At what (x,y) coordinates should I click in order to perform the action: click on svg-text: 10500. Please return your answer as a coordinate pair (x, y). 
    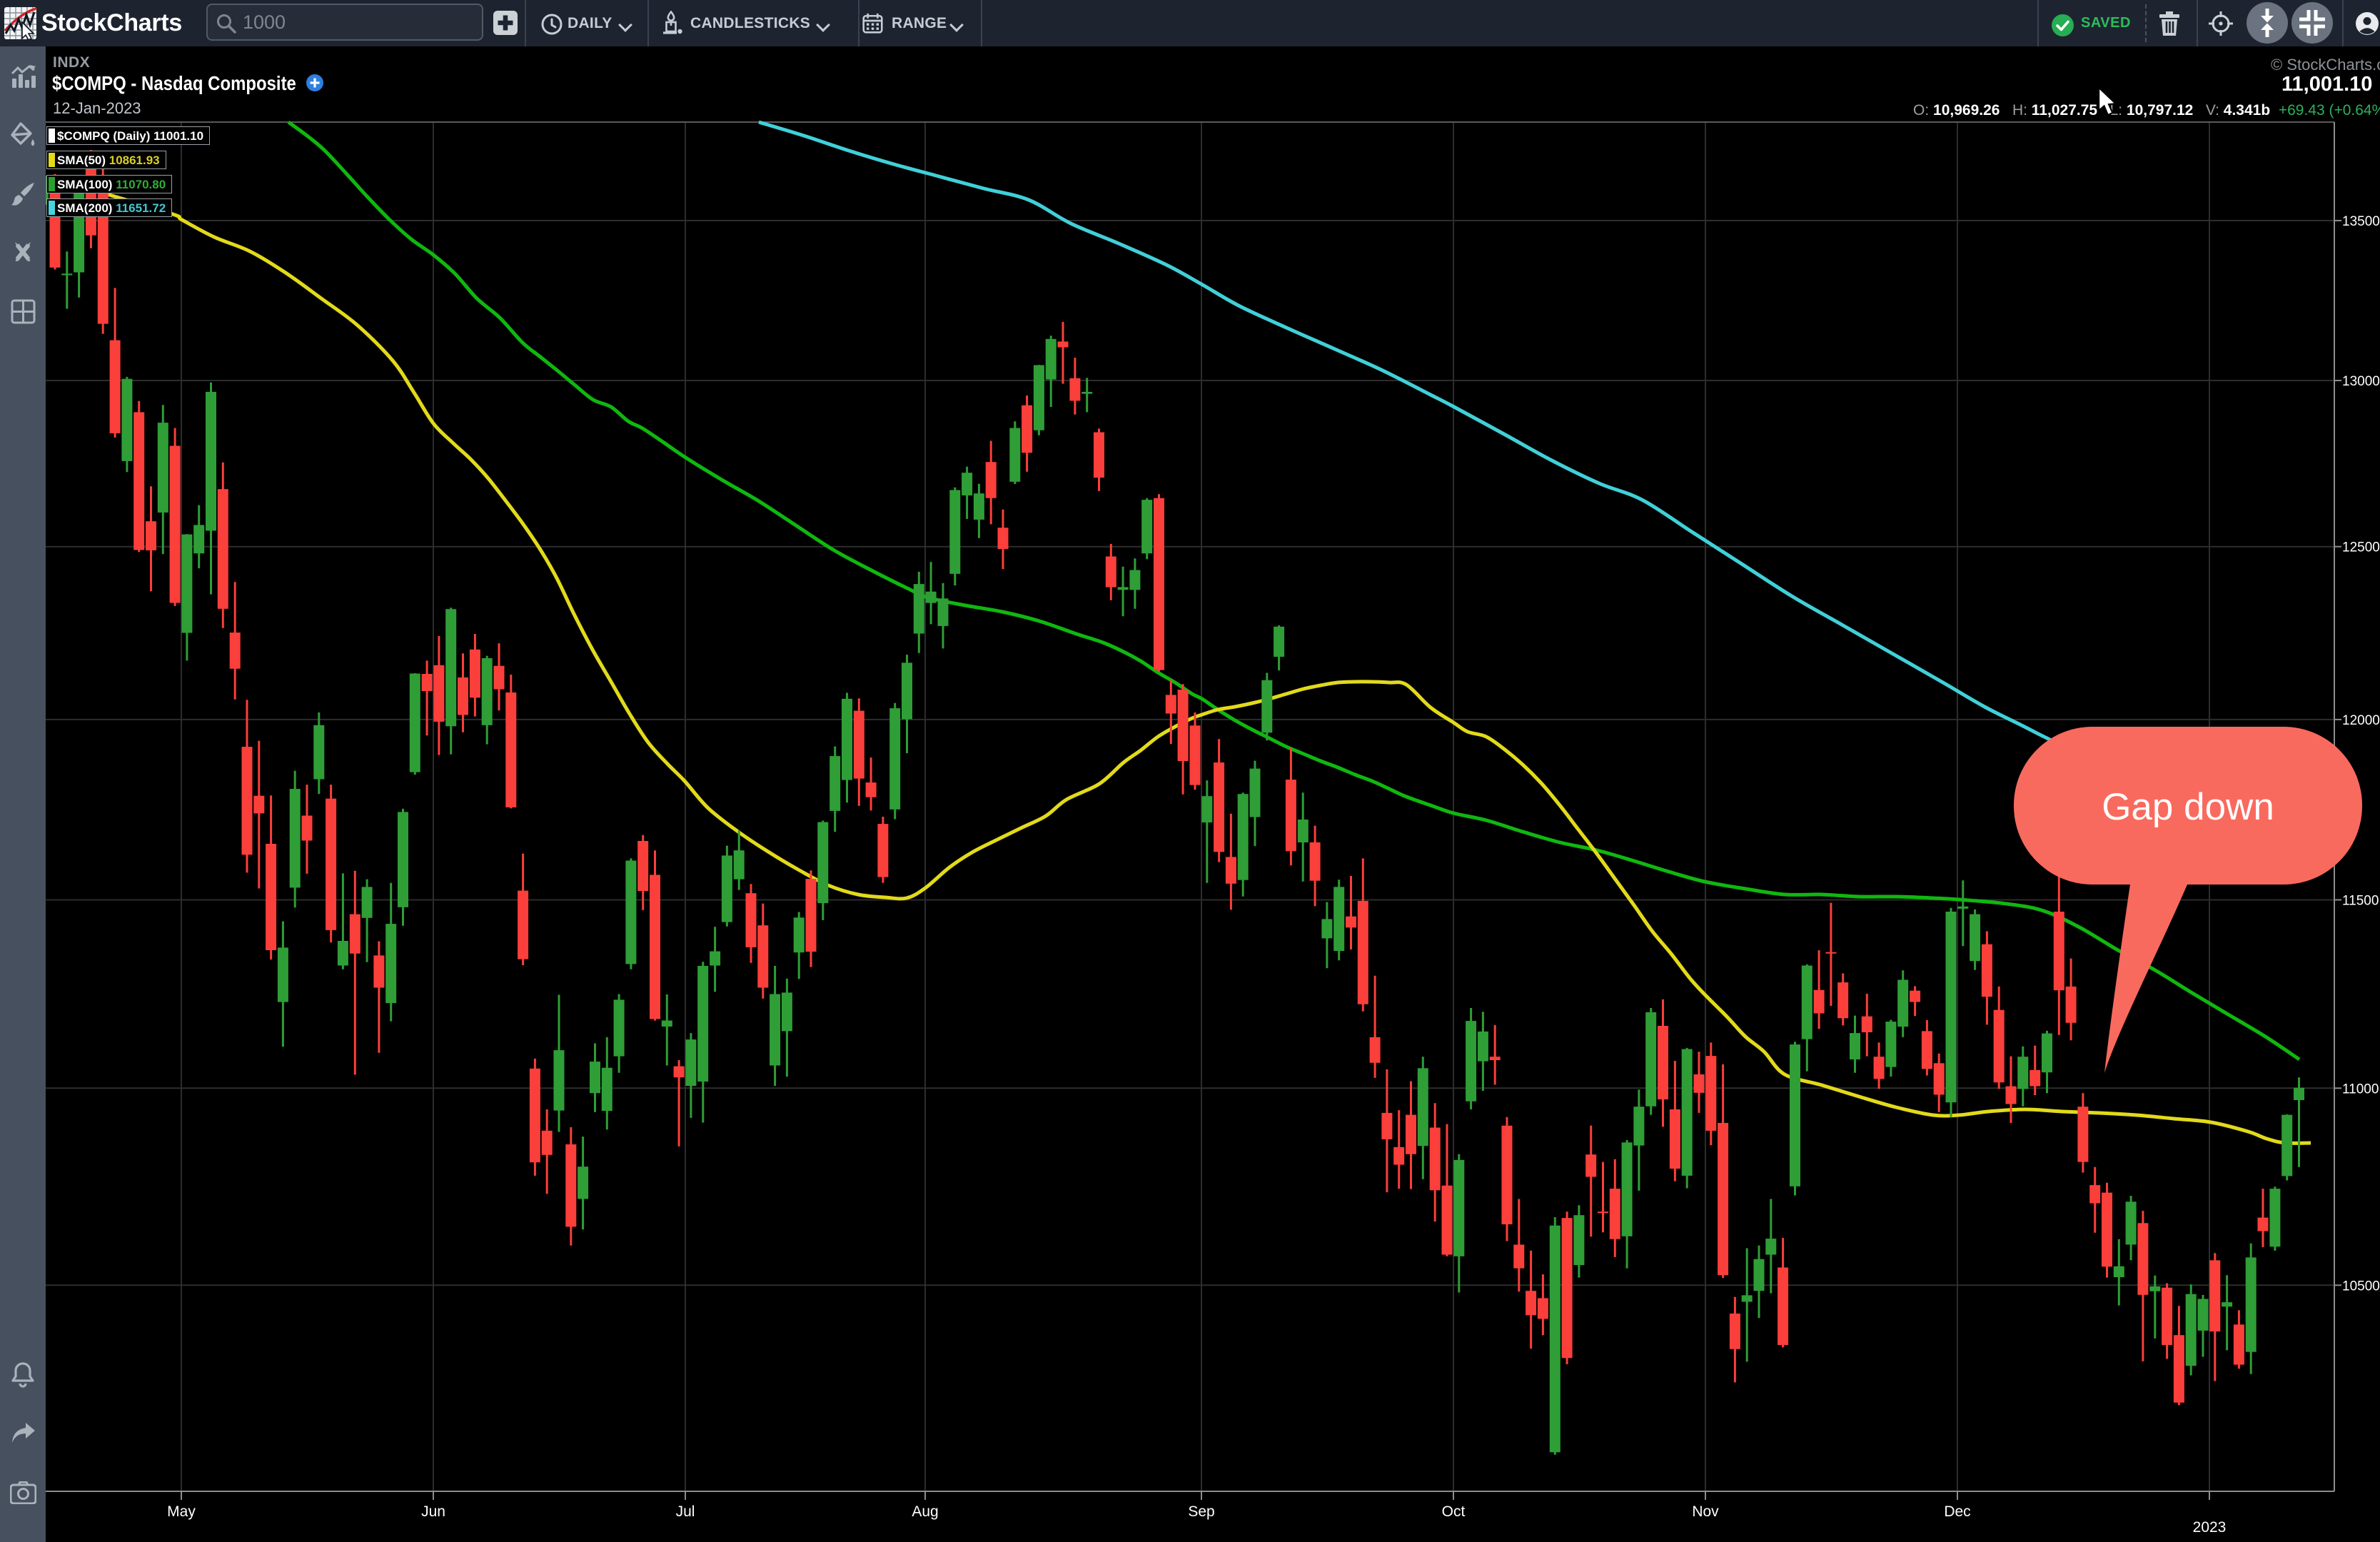
    Looking at the image, I should click on (2361, 1286).